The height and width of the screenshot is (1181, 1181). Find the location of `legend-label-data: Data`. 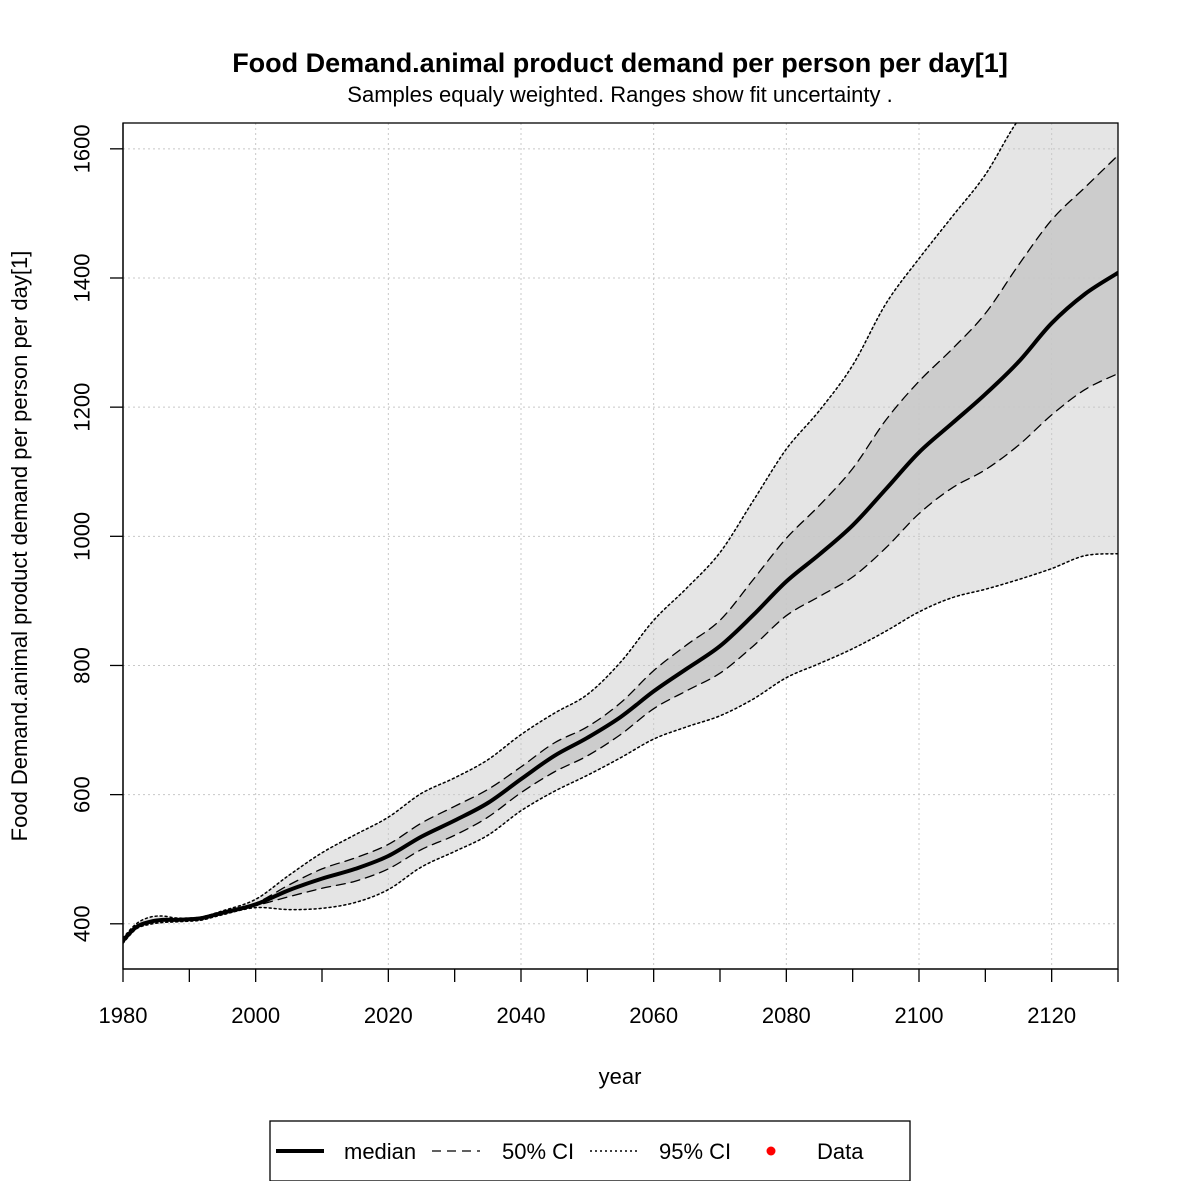

legend-label-data: Data is located at coordinates (840, 1151).